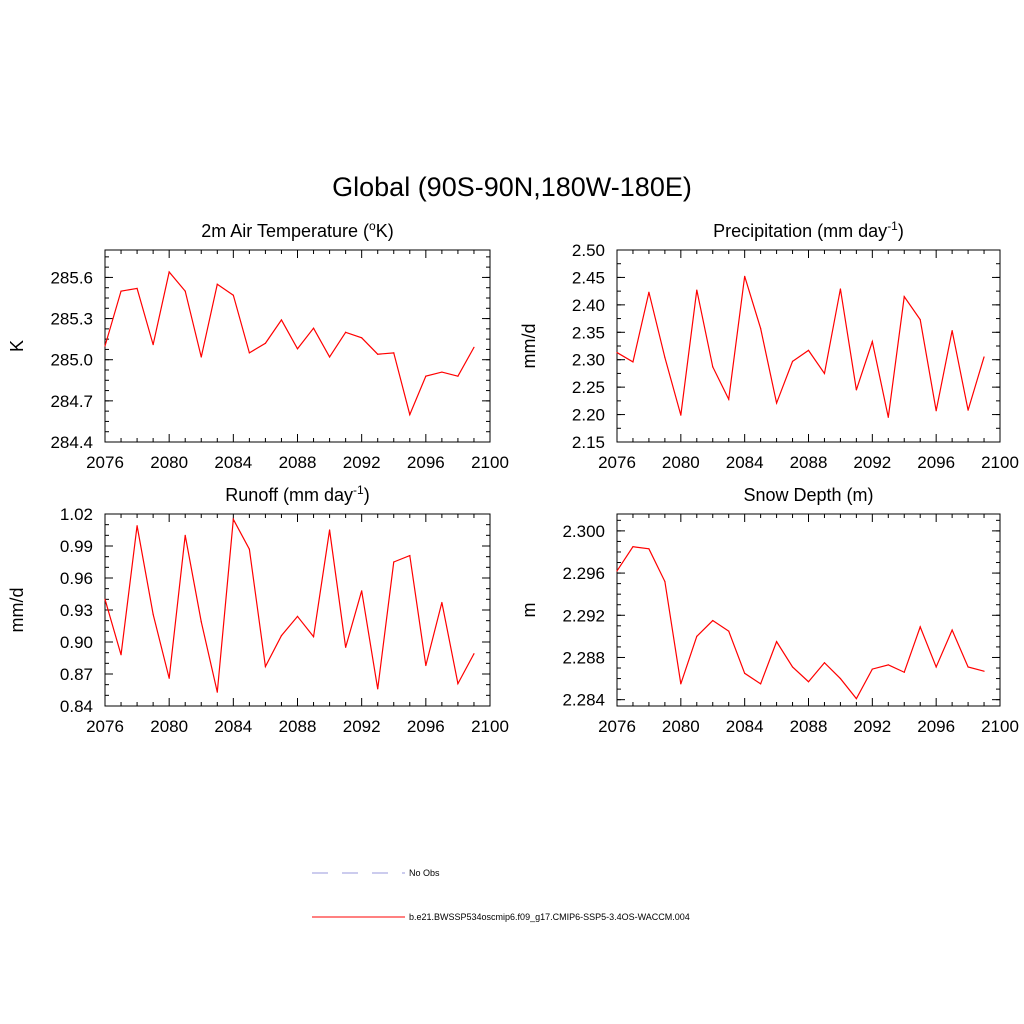  Describe the element at coordinates (800, 231) in the screenshot. I see `panel-title-text: Precipitation (mm day` at that location.